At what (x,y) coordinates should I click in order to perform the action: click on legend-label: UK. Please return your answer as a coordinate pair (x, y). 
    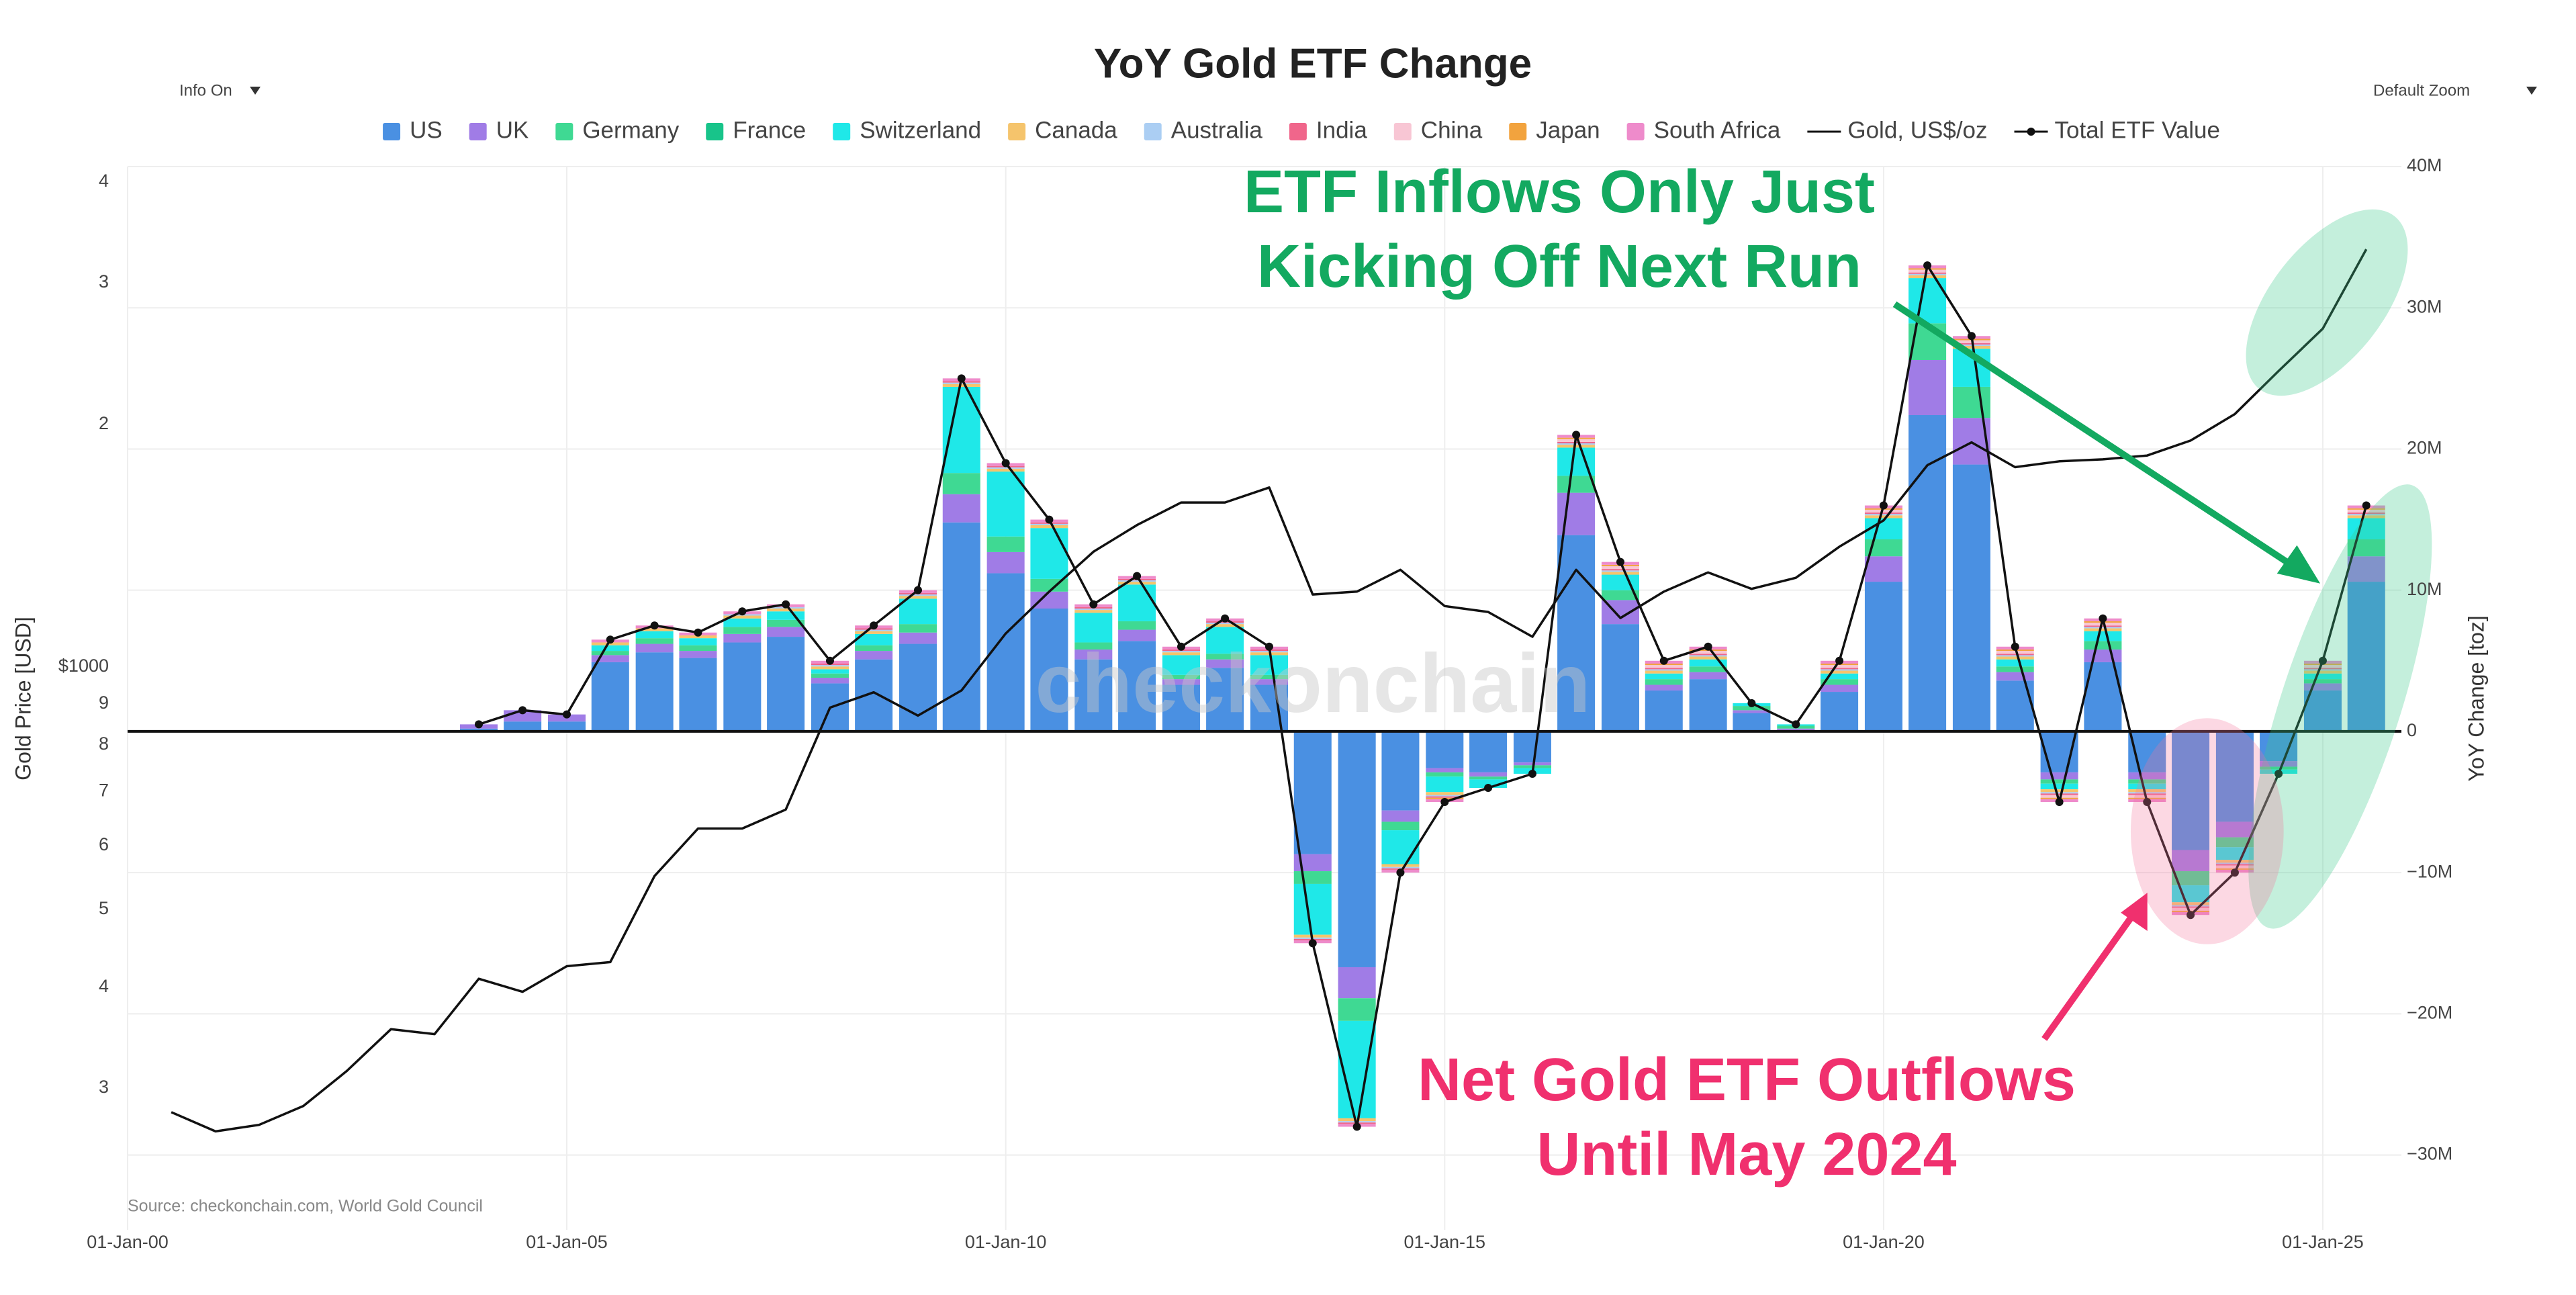
    Looking at the image, I should click on (512, 130).